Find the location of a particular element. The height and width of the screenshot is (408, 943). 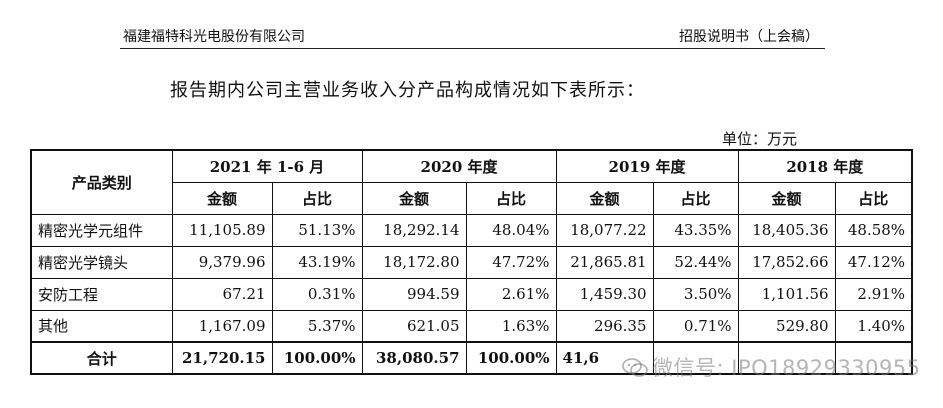

period-header: 2018 年度 is located at coordinates (825, 166).